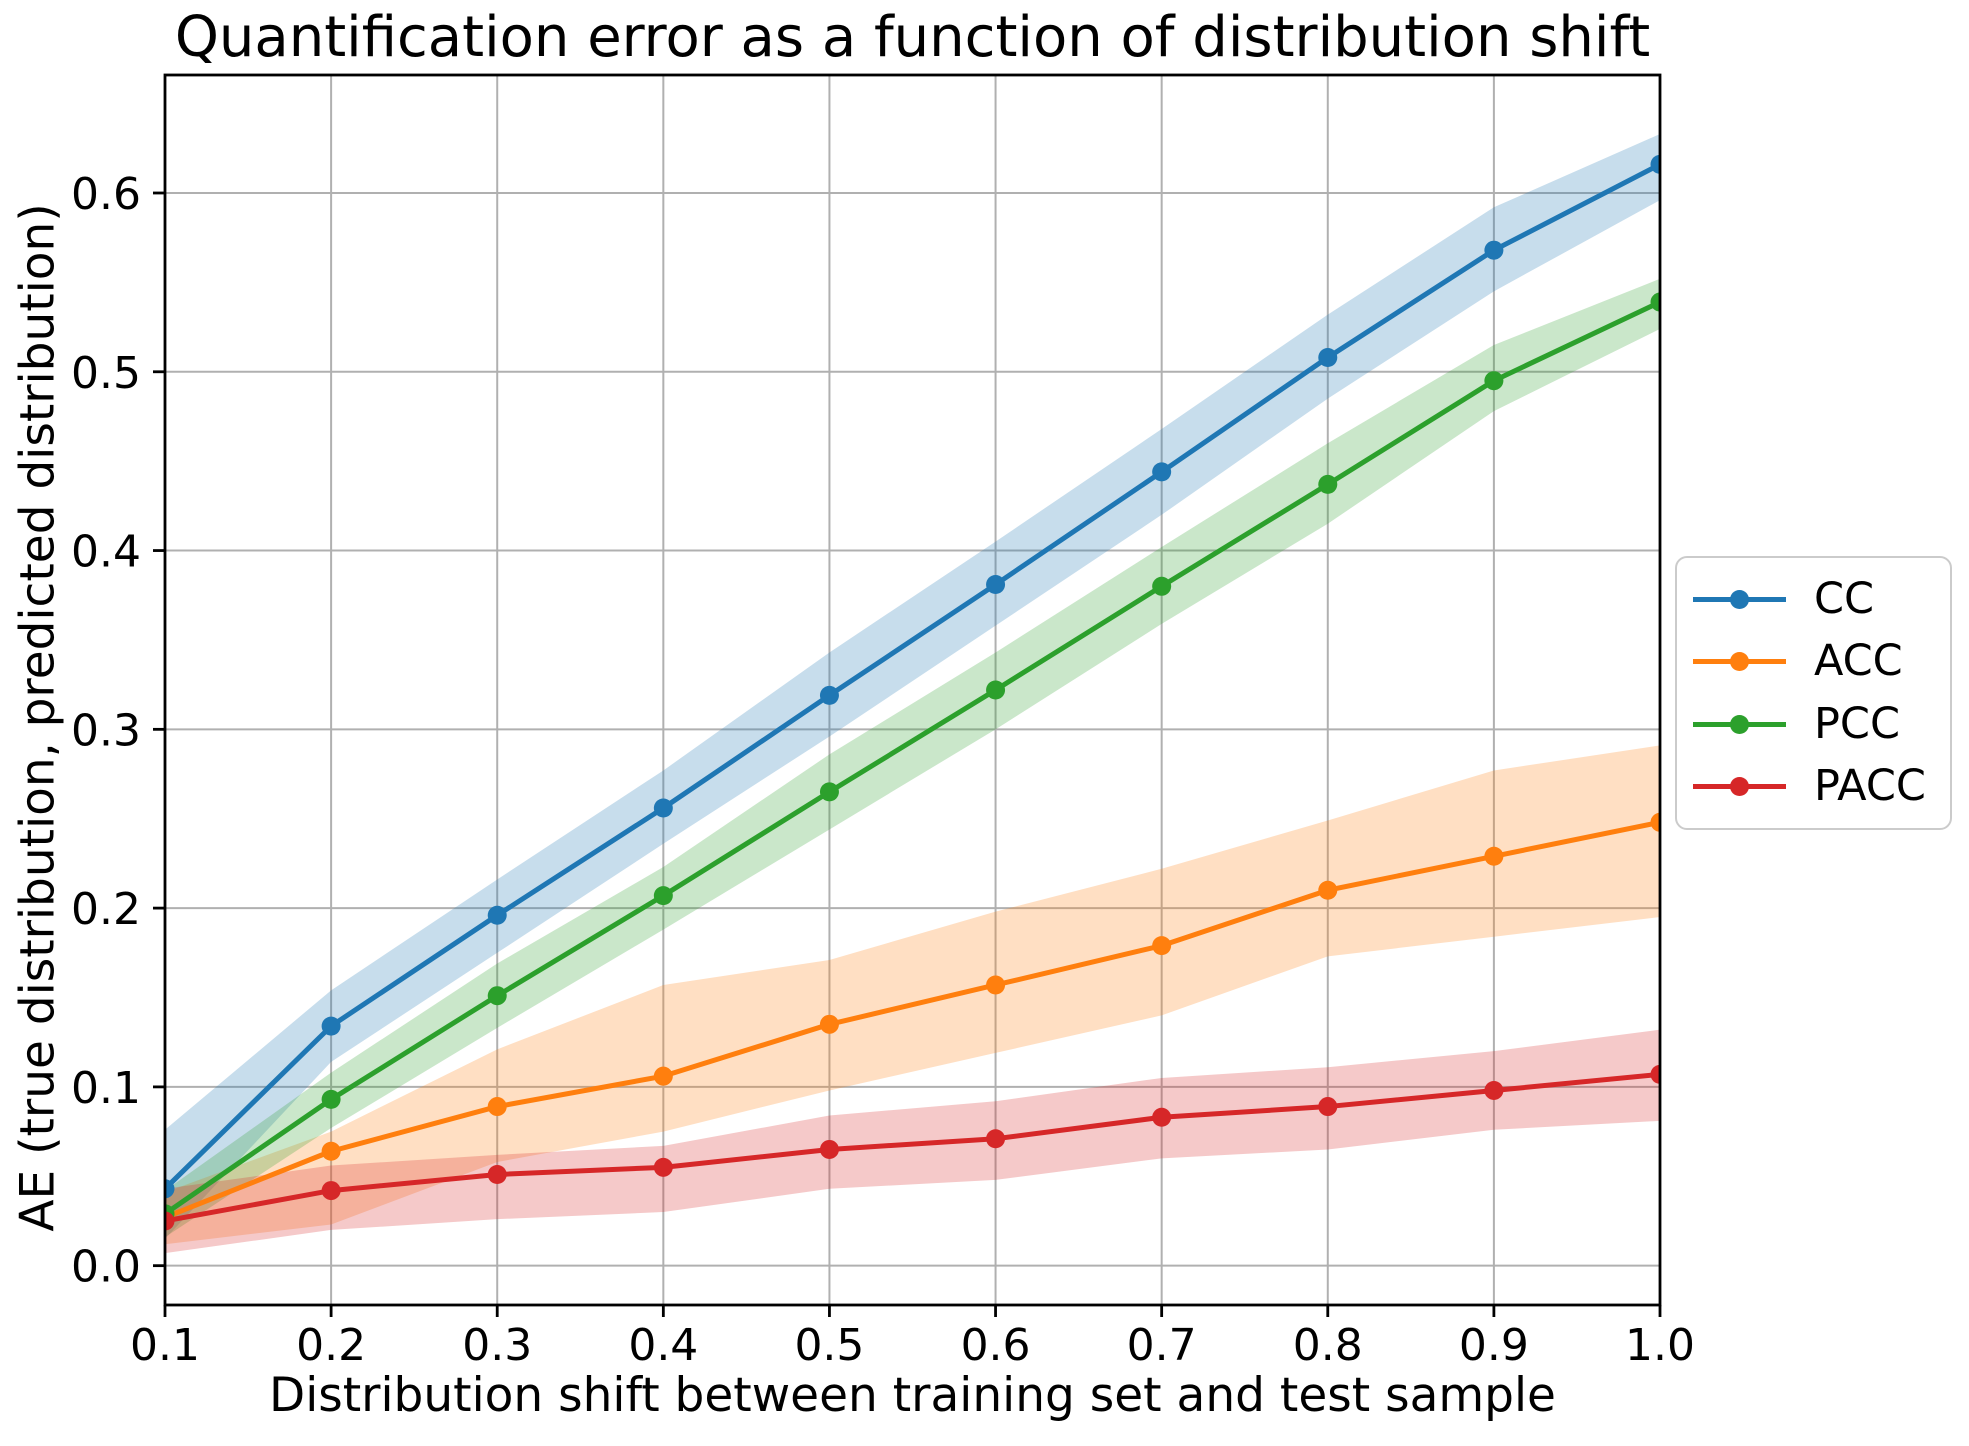 The image size is (1969, 1446). What do you see at coordinates (106, 552) in the screenshot?
I see `y-tick-label: 0.4` at bounding box center [106, 552].